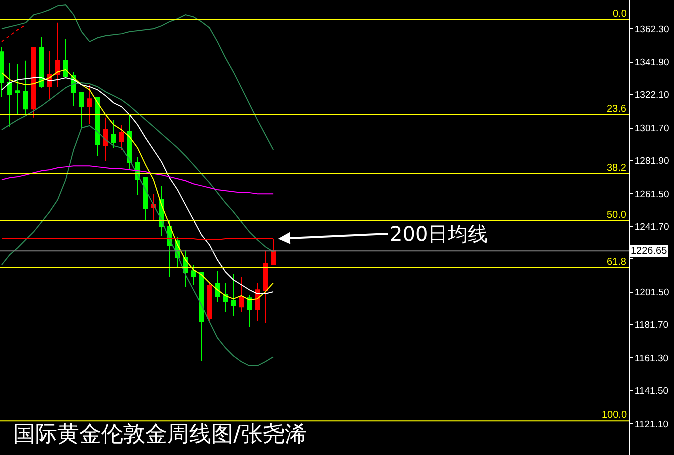  What do you see at coordinates (652, 96) in the screenshot?
I see `y-tick-label: 1322.10` at bounding box center [652, 96].